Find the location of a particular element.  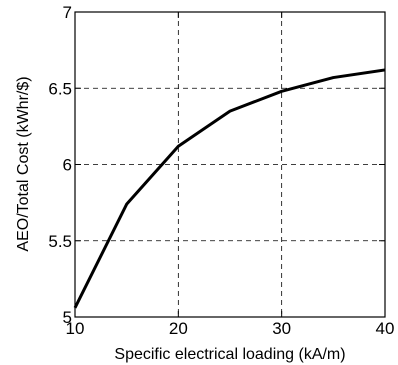

y-tick-label: 6.5 is located at coordinates (60, 88).